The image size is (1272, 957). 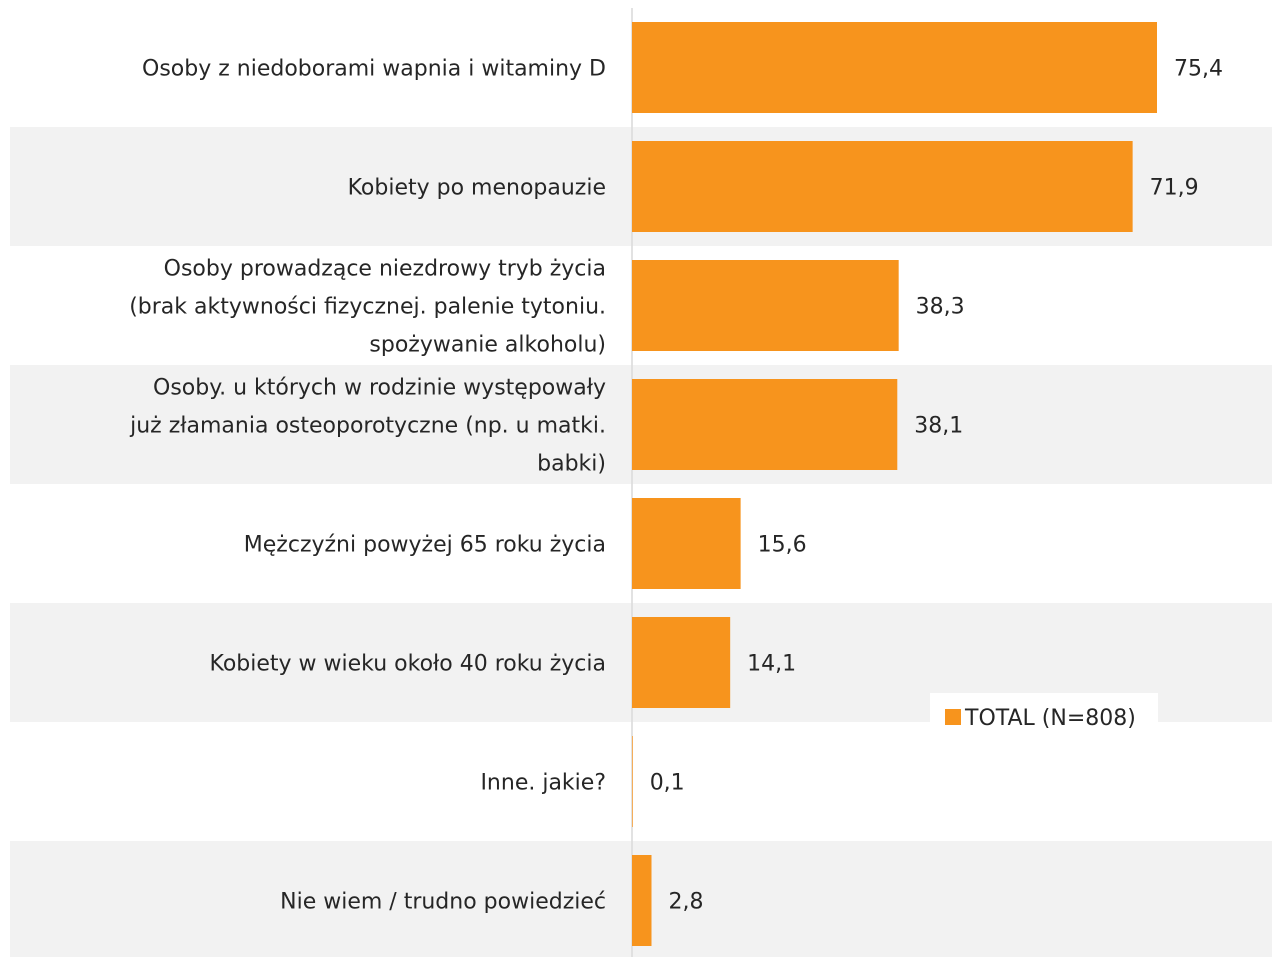 What do you see at coordinates (782, 545) in the screenshot?
I see `value-label: 15,6` at bounding box center [782, 545].